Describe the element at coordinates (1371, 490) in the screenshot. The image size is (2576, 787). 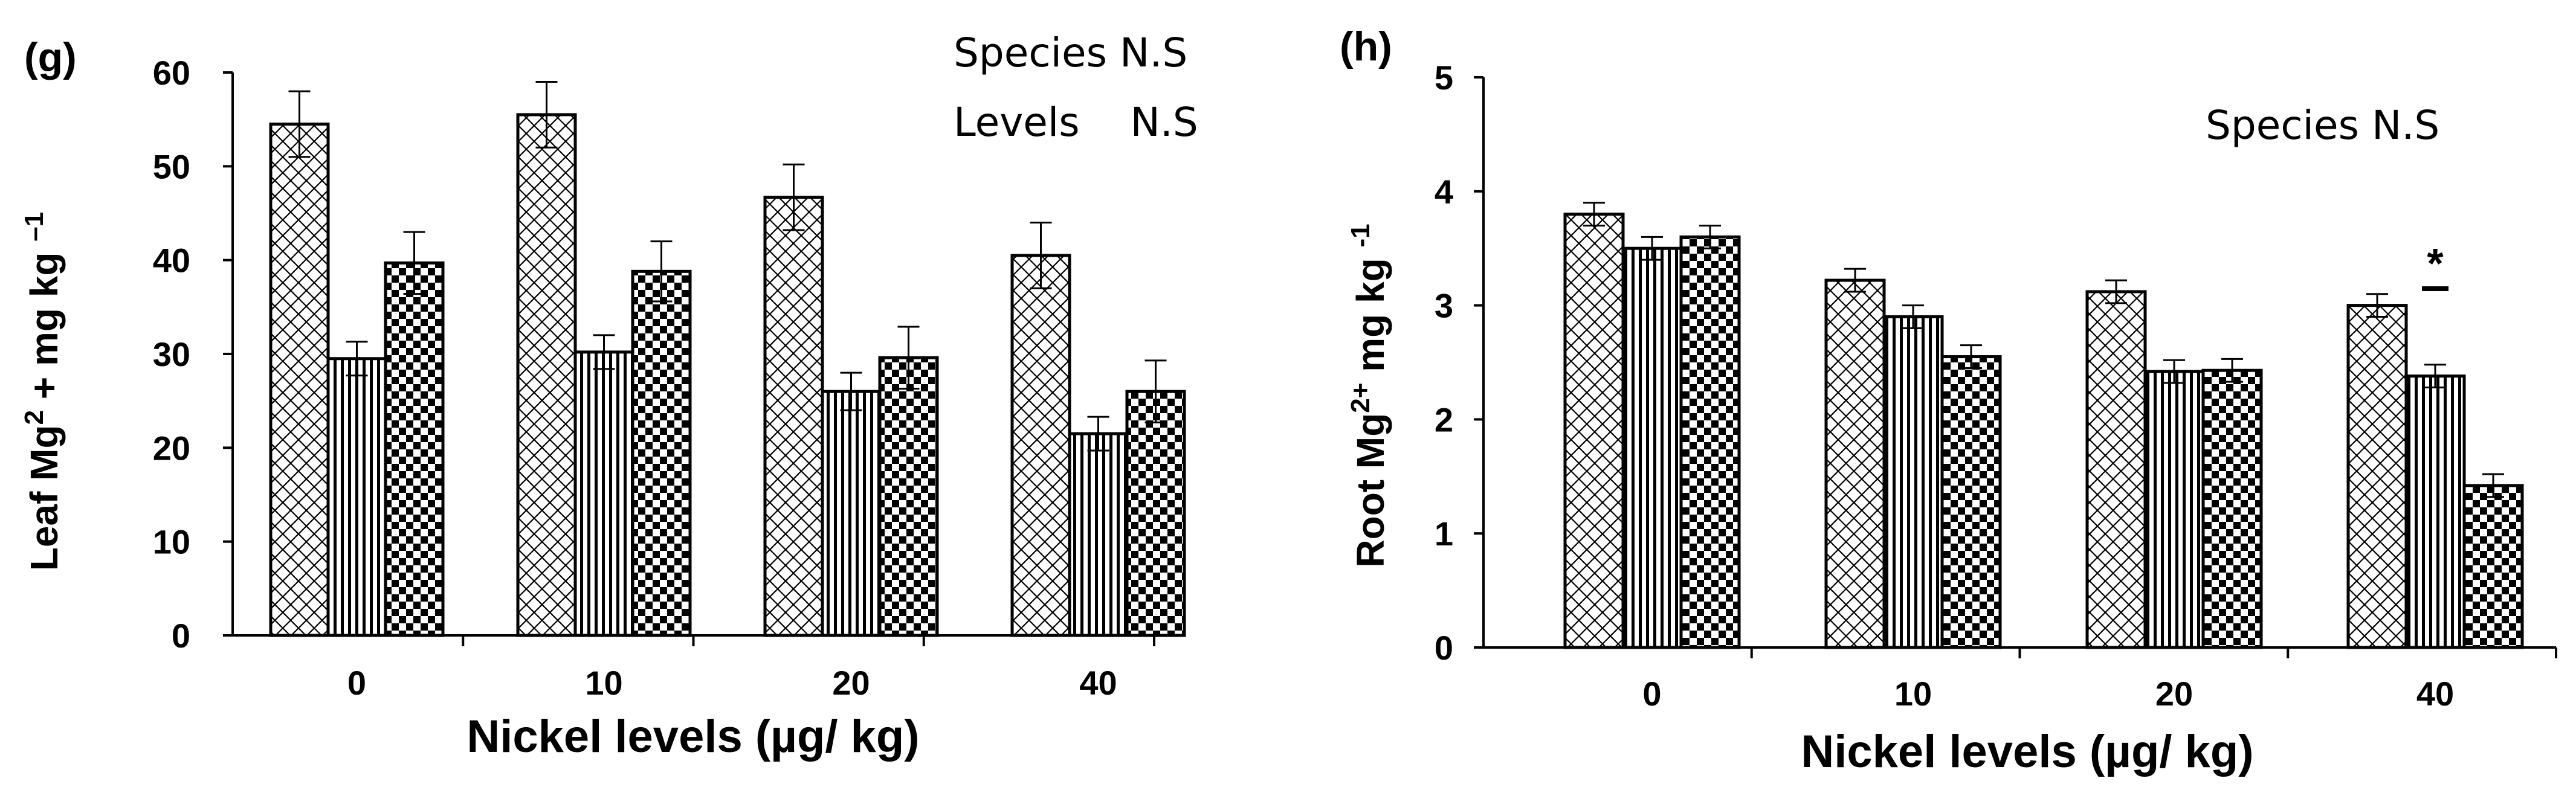
I see `y-axis-title-h-part-1: Root Mg` at that location.